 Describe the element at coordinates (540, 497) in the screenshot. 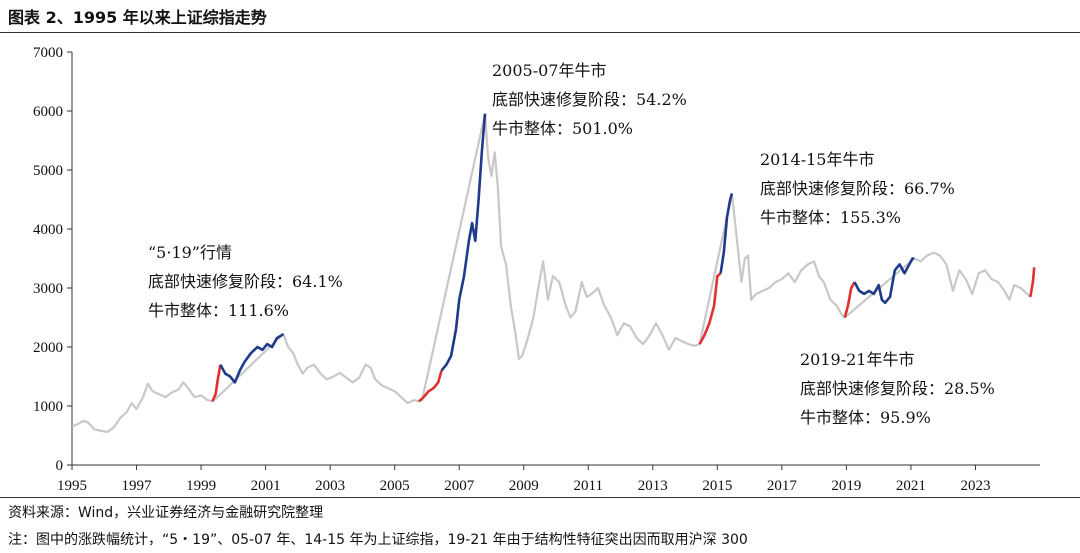

I see `bottom-divider` at that location.